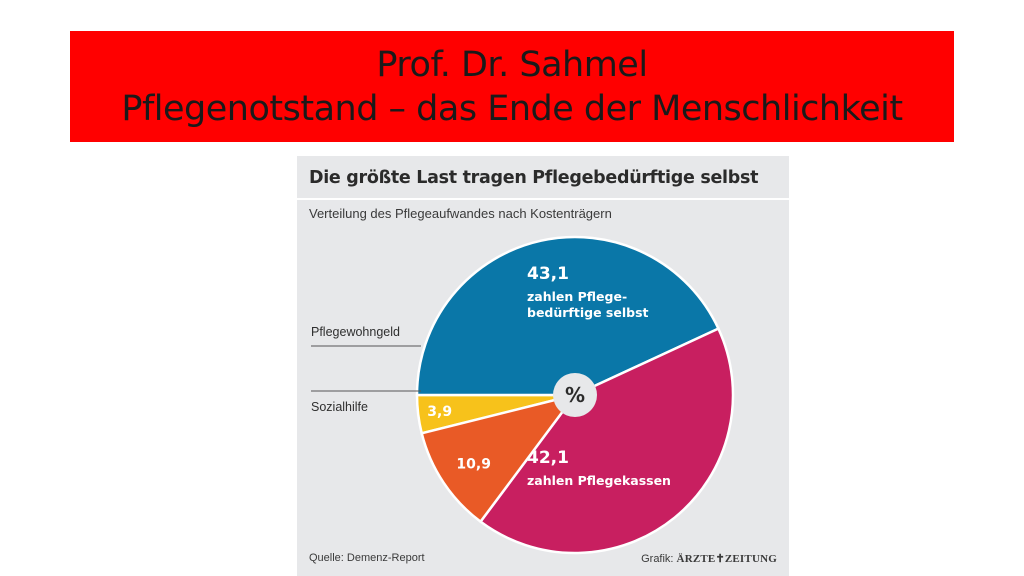  What do you see at coordinates (726, 559) in the screenshot?
I see `aerzte-zeitung-logo: ÄRZTE✝ZEITUNG` at bounding box center [726, 559].